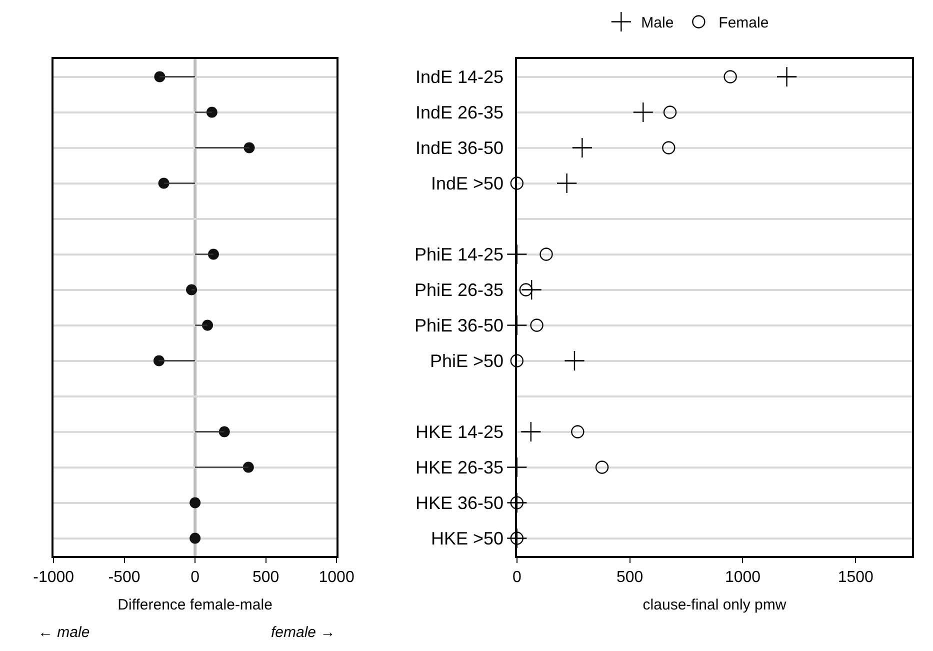 The height and width of the screenshot is (651, 933). Describe the element at coordinates (64, 632) in the screenshot. I see `text: ← male` at that location.